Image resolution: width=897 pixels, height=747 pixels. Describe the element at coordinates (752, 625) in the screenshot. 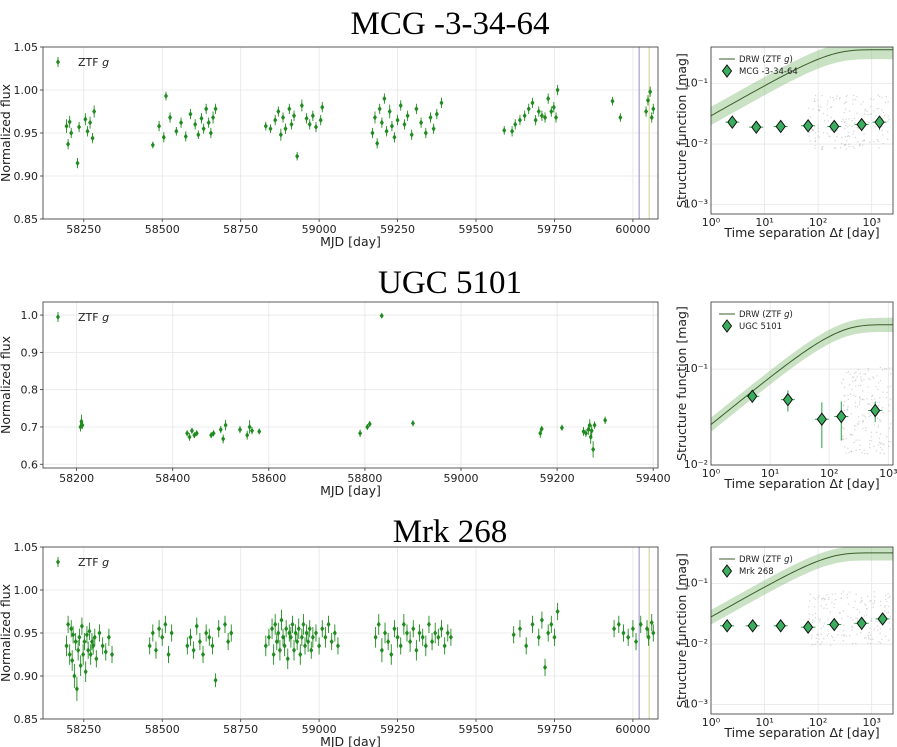

I see `sf-point` at that location.